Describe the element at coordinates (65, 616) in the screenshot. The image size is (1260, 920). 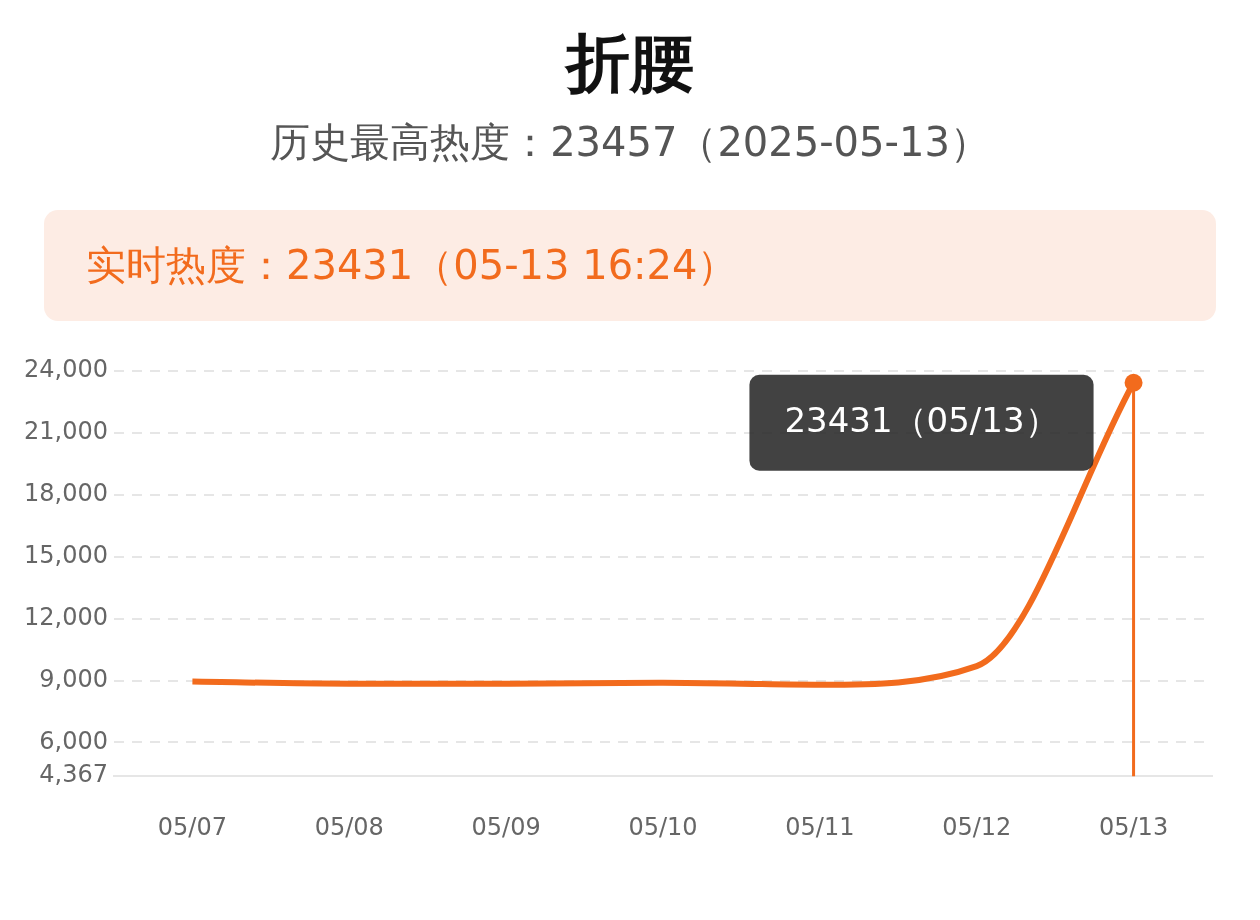
I see `y-tick-label: 12,000` at that location.